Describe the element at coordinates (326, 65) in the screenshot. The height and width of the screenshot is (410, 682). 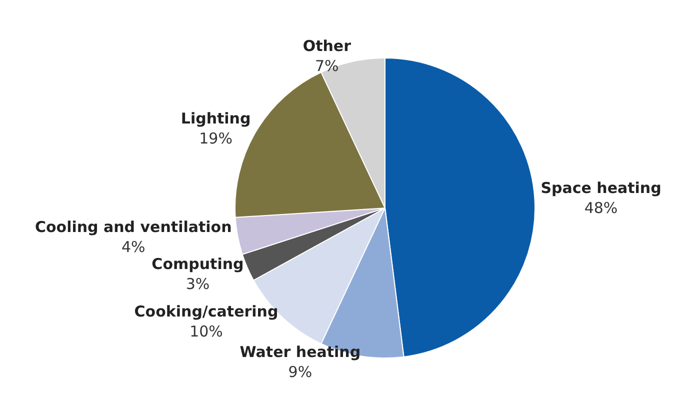
I see `data-label: 7%` at that location.